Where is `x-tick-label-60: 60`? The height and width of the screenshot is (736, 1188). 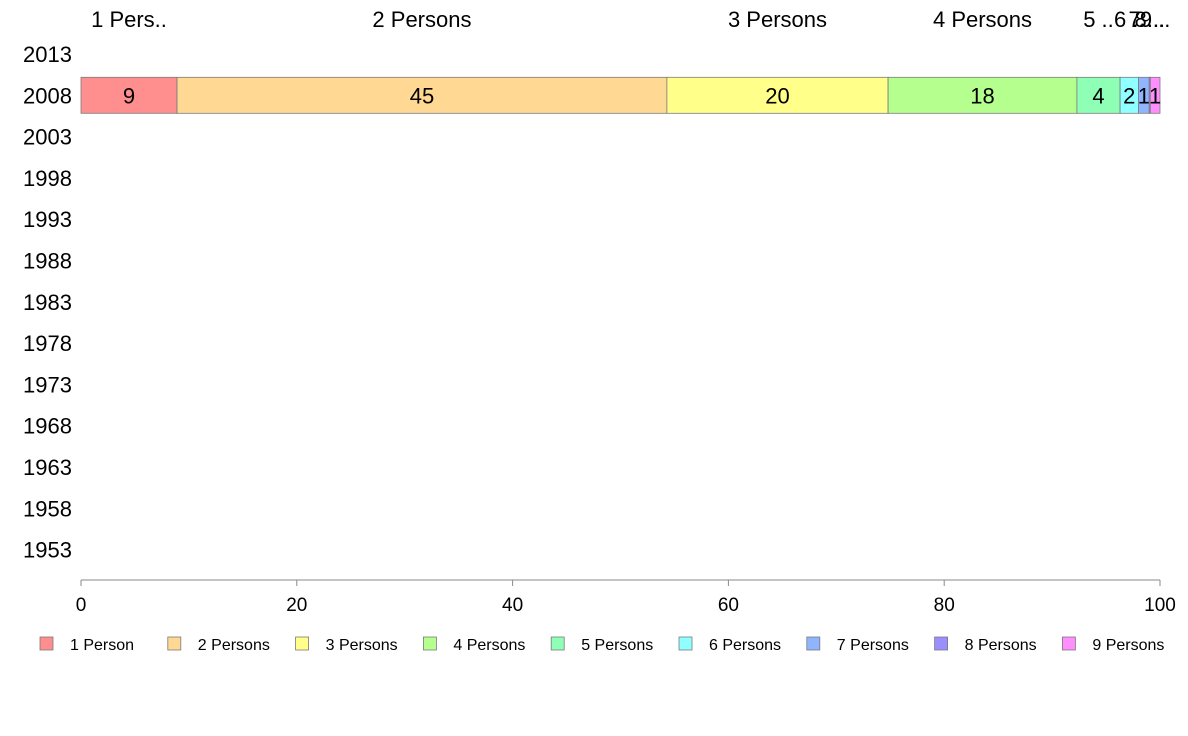 x-tick-label-60: 60 is located at coordinates (728, 605).